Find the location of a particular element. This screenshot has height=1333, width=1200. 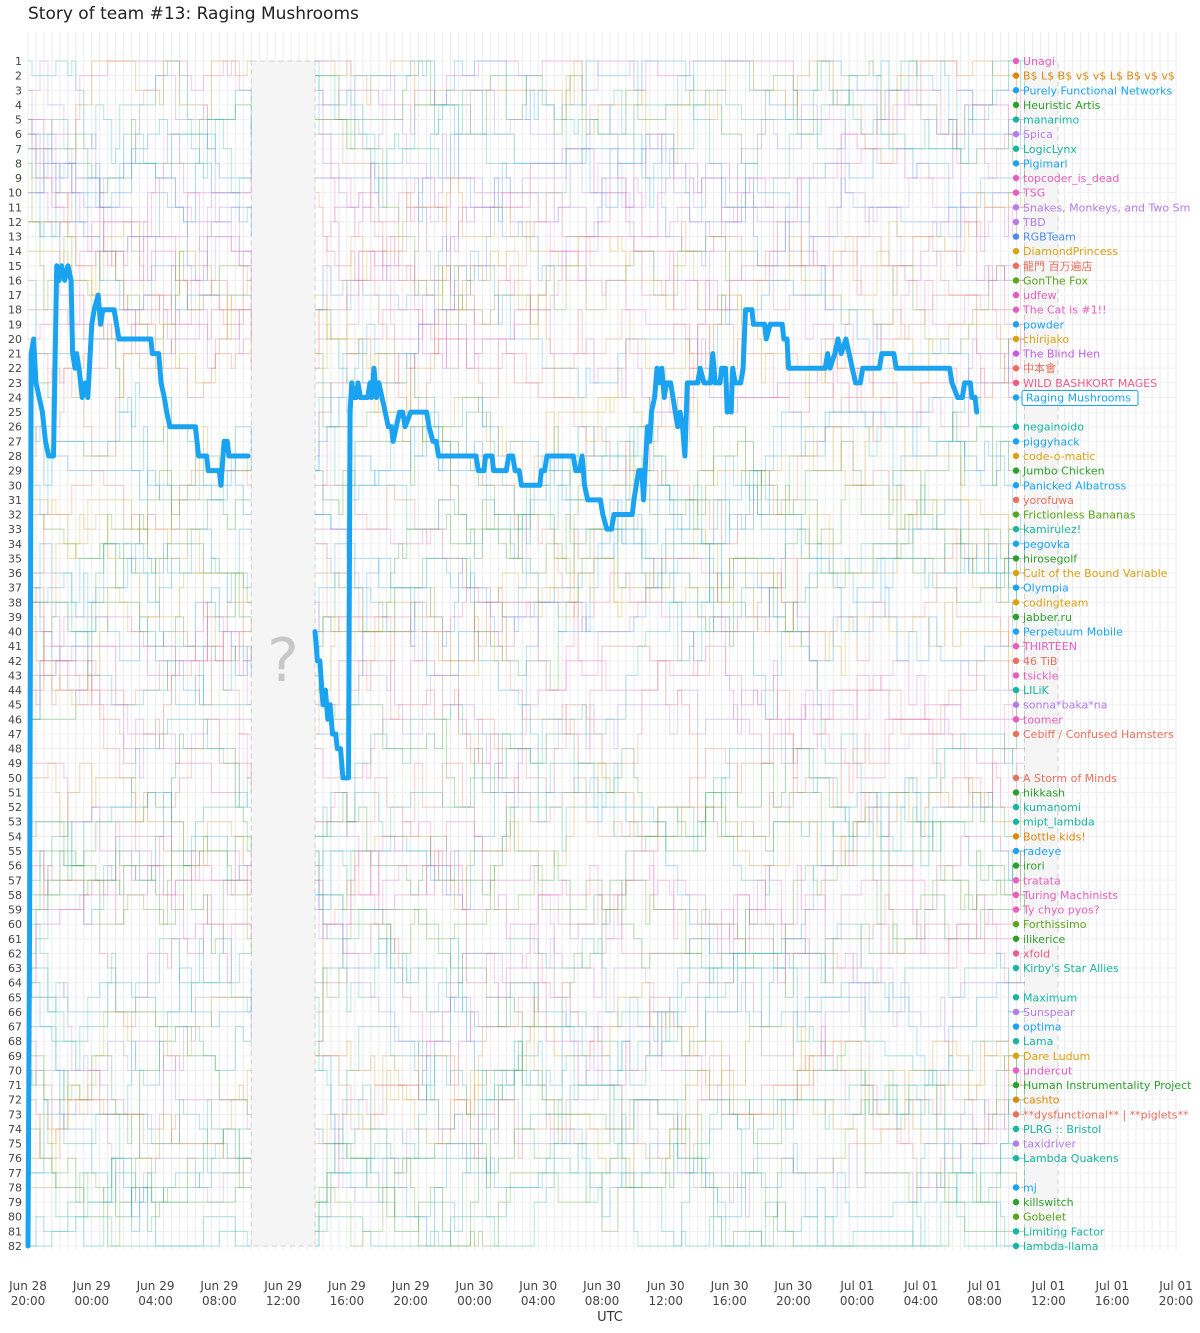

team-label: kumanomi is located at coordinates (1052, 807).